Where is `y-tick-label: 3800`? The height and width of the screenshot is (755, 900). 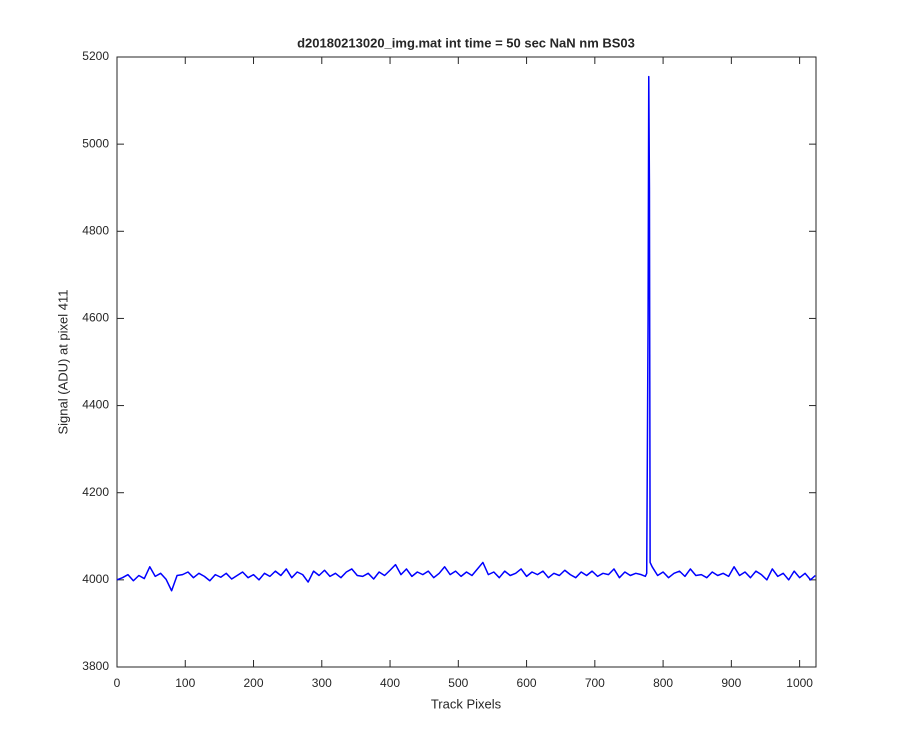 y-tick-label: 3800 is located at coordinates (95, 666).